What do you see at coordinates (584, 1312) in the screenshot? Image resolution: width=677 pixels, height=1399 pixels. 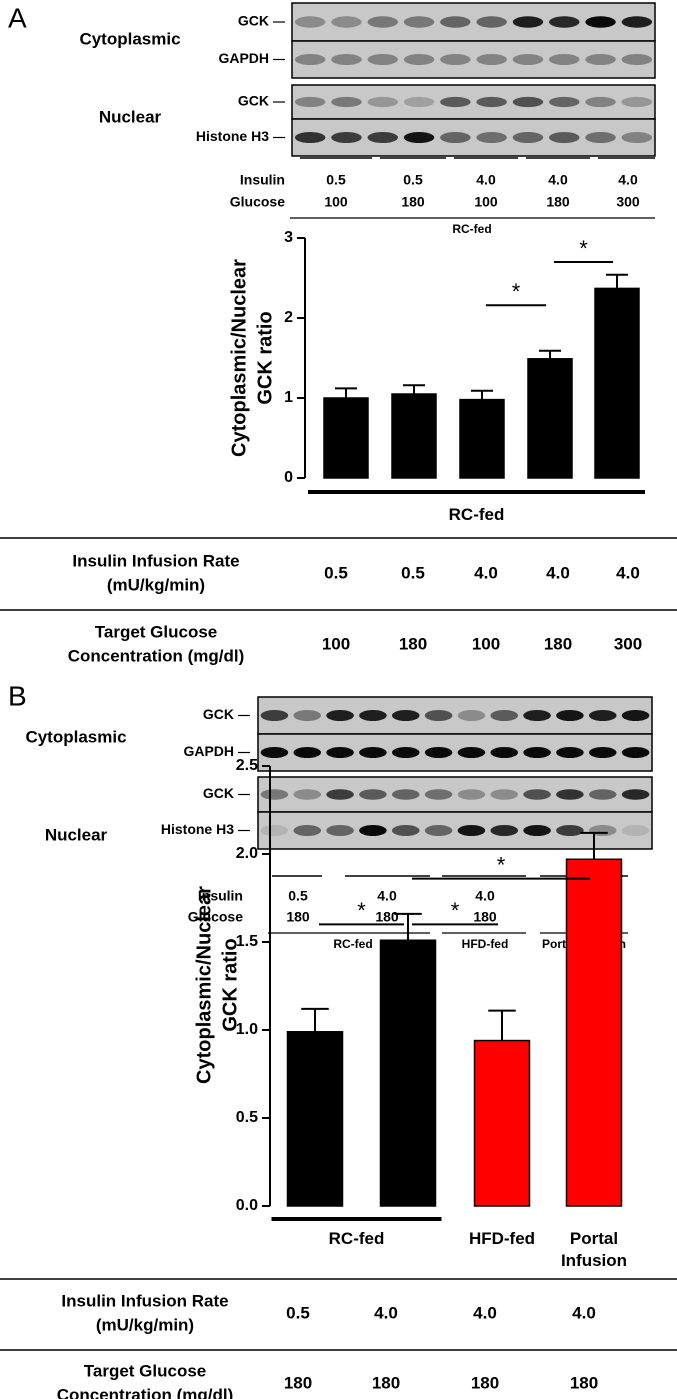 I see `table-value: 4.0` at bounding box center [584, 1312].